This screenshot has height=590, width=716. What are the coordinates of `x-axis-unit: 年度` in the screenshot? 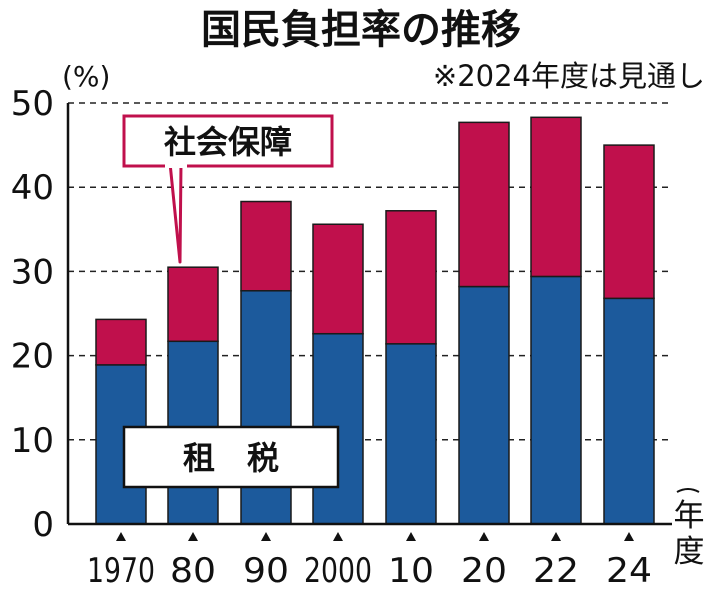 It's located at (689, 529).